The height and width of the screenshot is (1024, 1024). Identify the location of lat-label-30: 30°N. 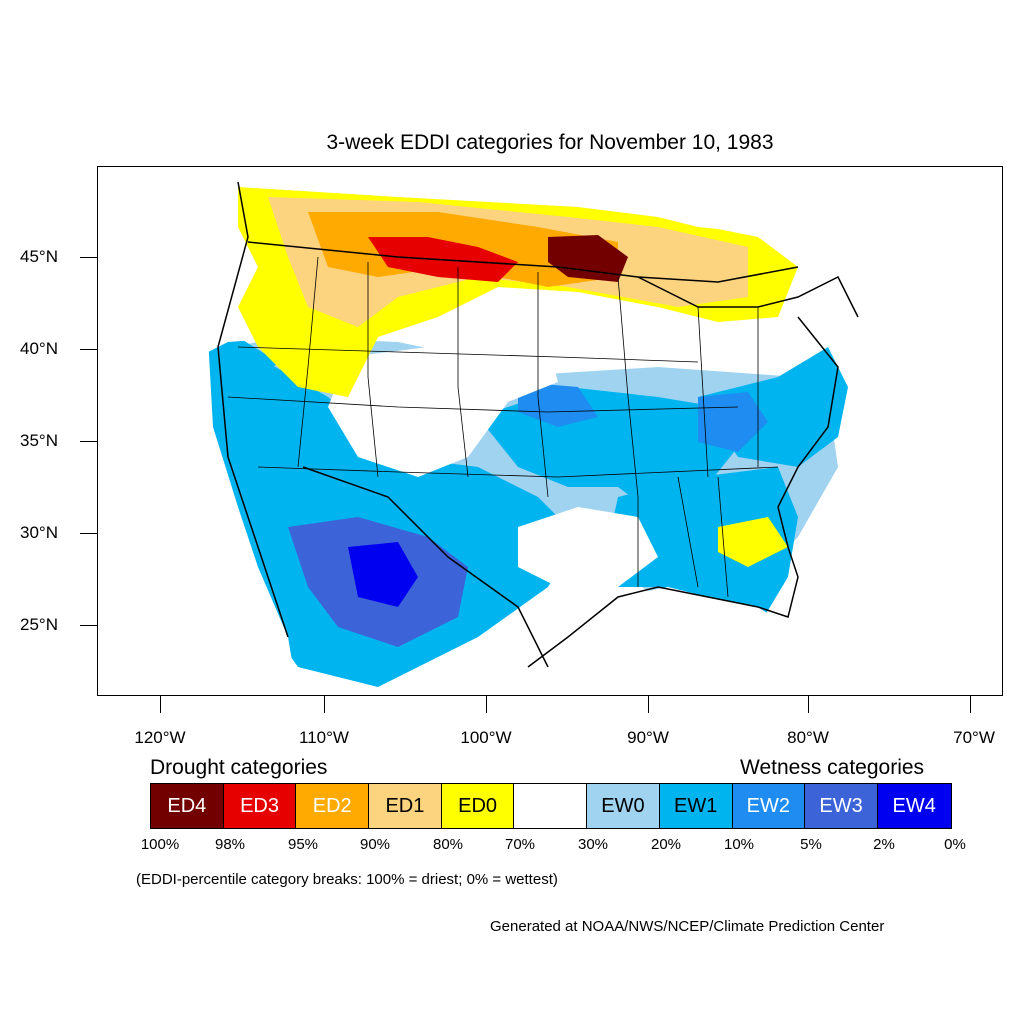
(39, 532).